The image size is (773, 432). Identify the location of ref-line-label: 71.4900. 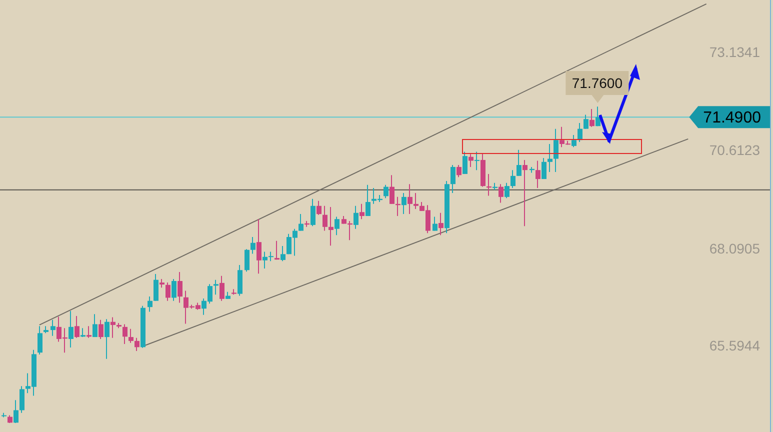
(732, 118).